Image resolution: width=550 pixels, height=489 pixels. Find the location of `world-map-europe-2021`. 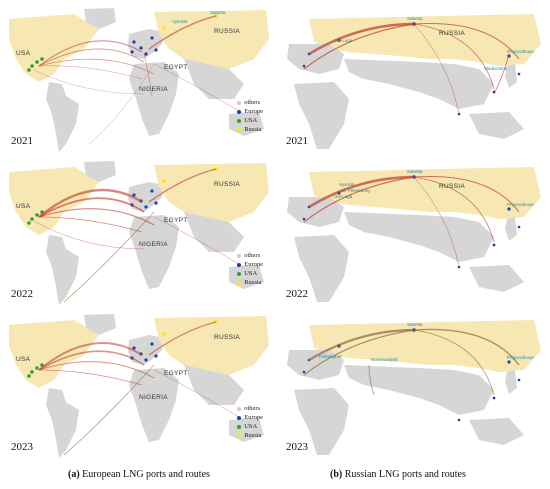

world-map-europe-2021 is located at coordinates (137, 79).